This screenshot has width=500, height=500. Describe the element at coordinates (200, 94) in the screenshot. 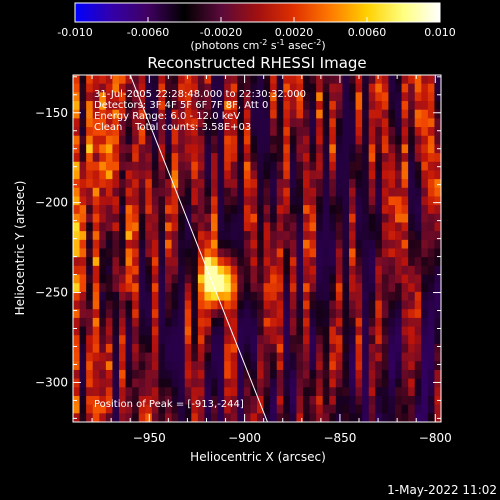

I see `annotation-time-range: 31-Jul-2005 22:28:48.000 to 22:30:32.000` at that location.